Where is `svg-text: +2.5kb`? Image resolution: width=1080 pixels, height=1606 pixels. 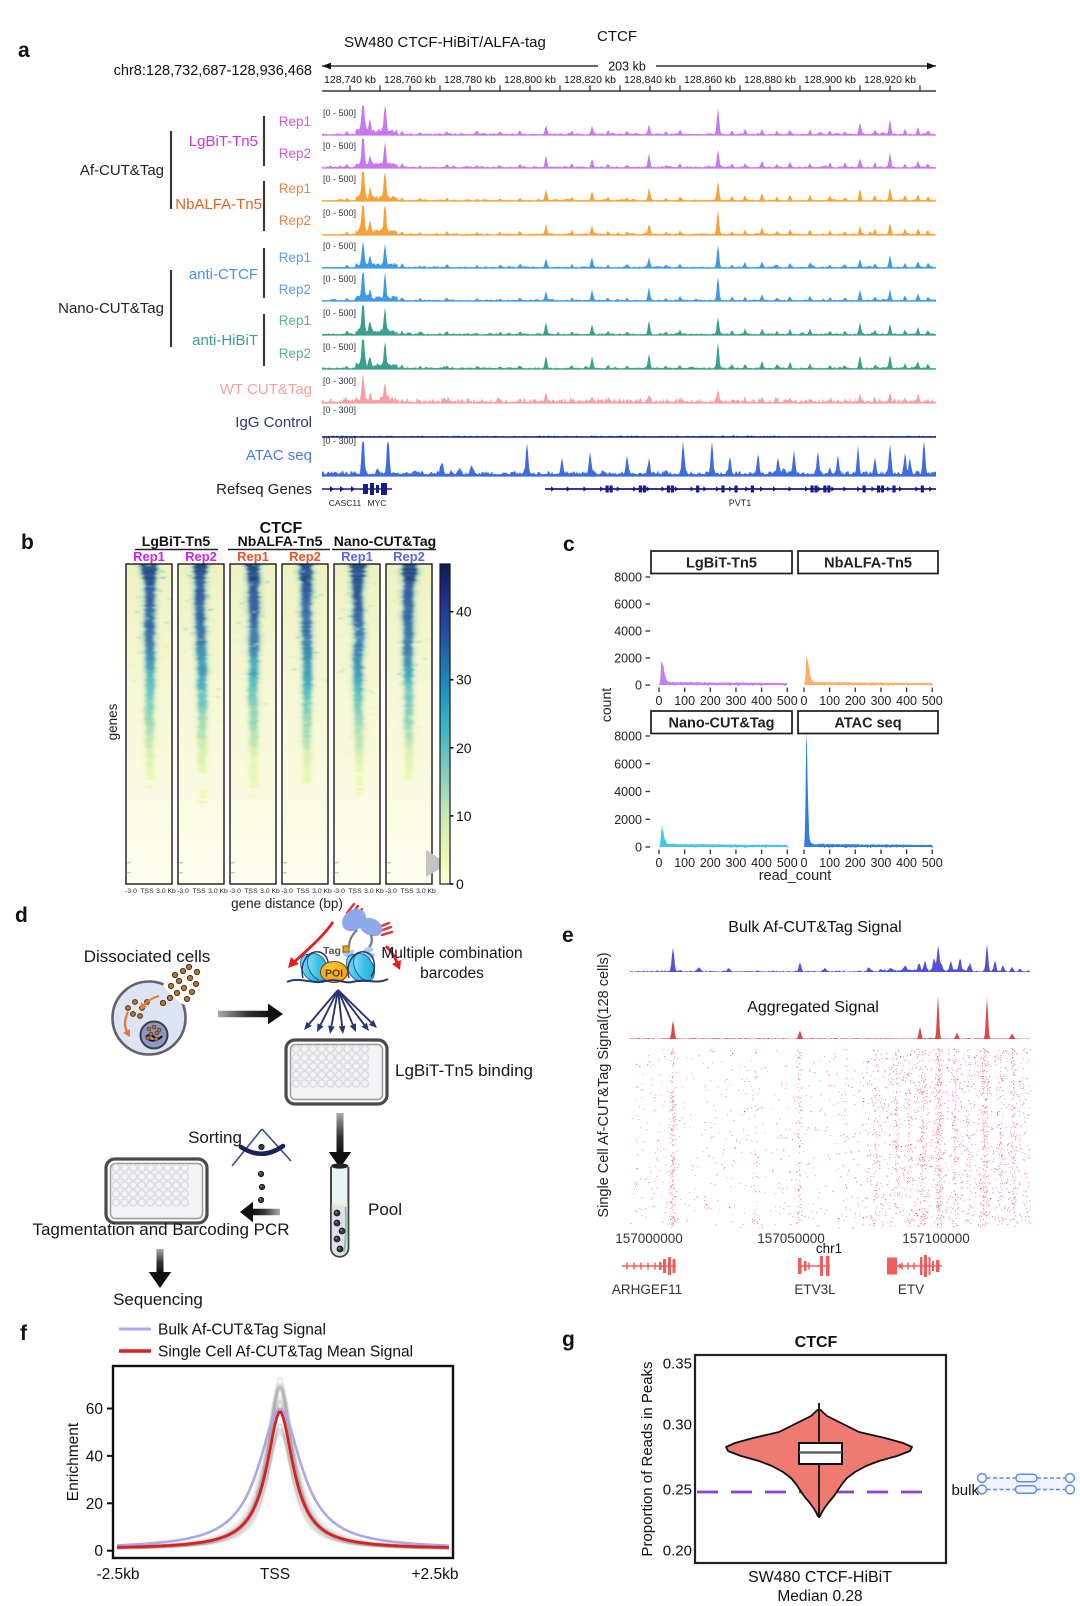 svg-text: +2.5kb is located at coordinates (435, 1574).